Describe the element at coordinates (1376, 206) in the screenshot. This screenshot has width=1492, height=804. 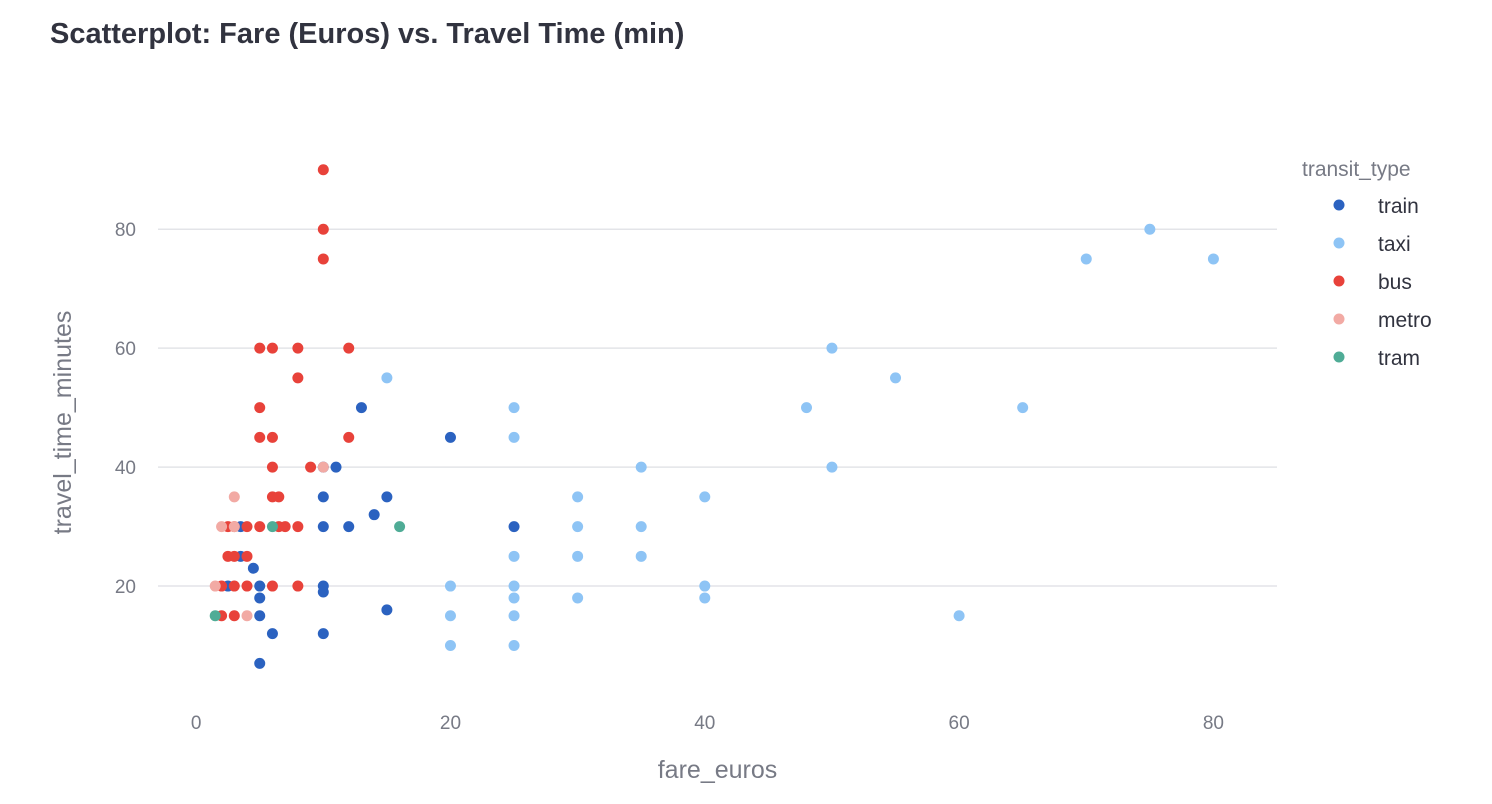
I see `legend-item-train: train` at that location.